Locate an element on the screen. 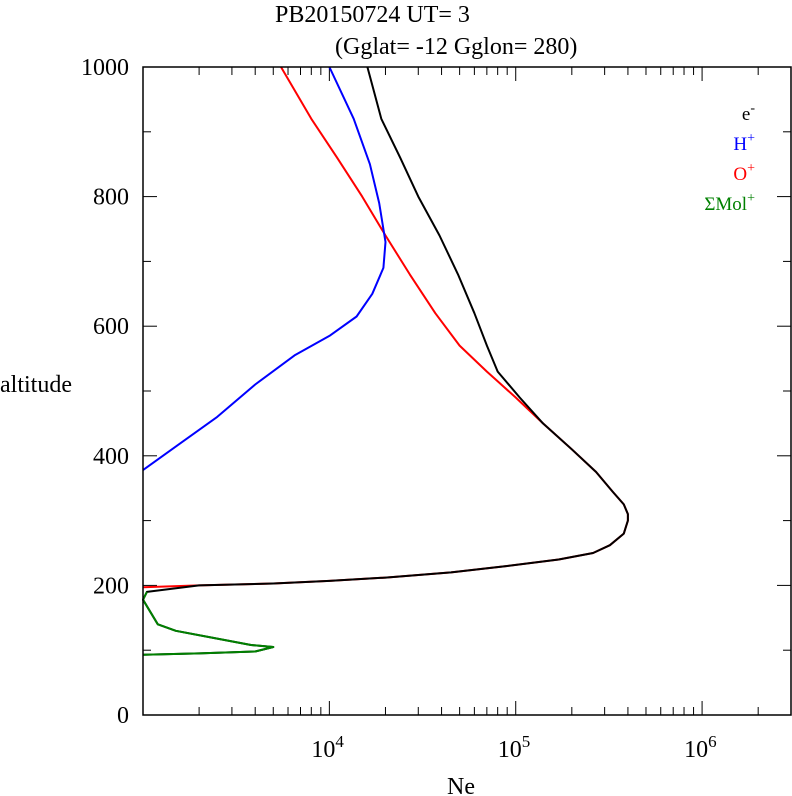 The image size is (792, 796). legend: e- H+ O+ ΣMol+ is located at coordinates (729, 158).